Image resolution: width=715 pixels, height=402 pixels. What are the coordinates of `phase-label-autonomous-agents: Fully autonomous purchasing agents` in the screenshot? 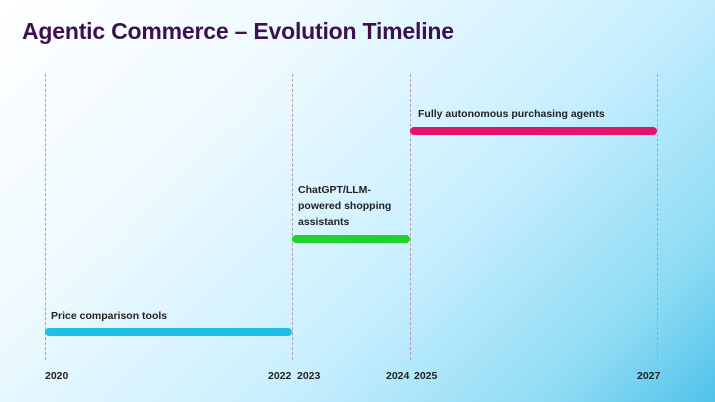 It's located at (511, 114).